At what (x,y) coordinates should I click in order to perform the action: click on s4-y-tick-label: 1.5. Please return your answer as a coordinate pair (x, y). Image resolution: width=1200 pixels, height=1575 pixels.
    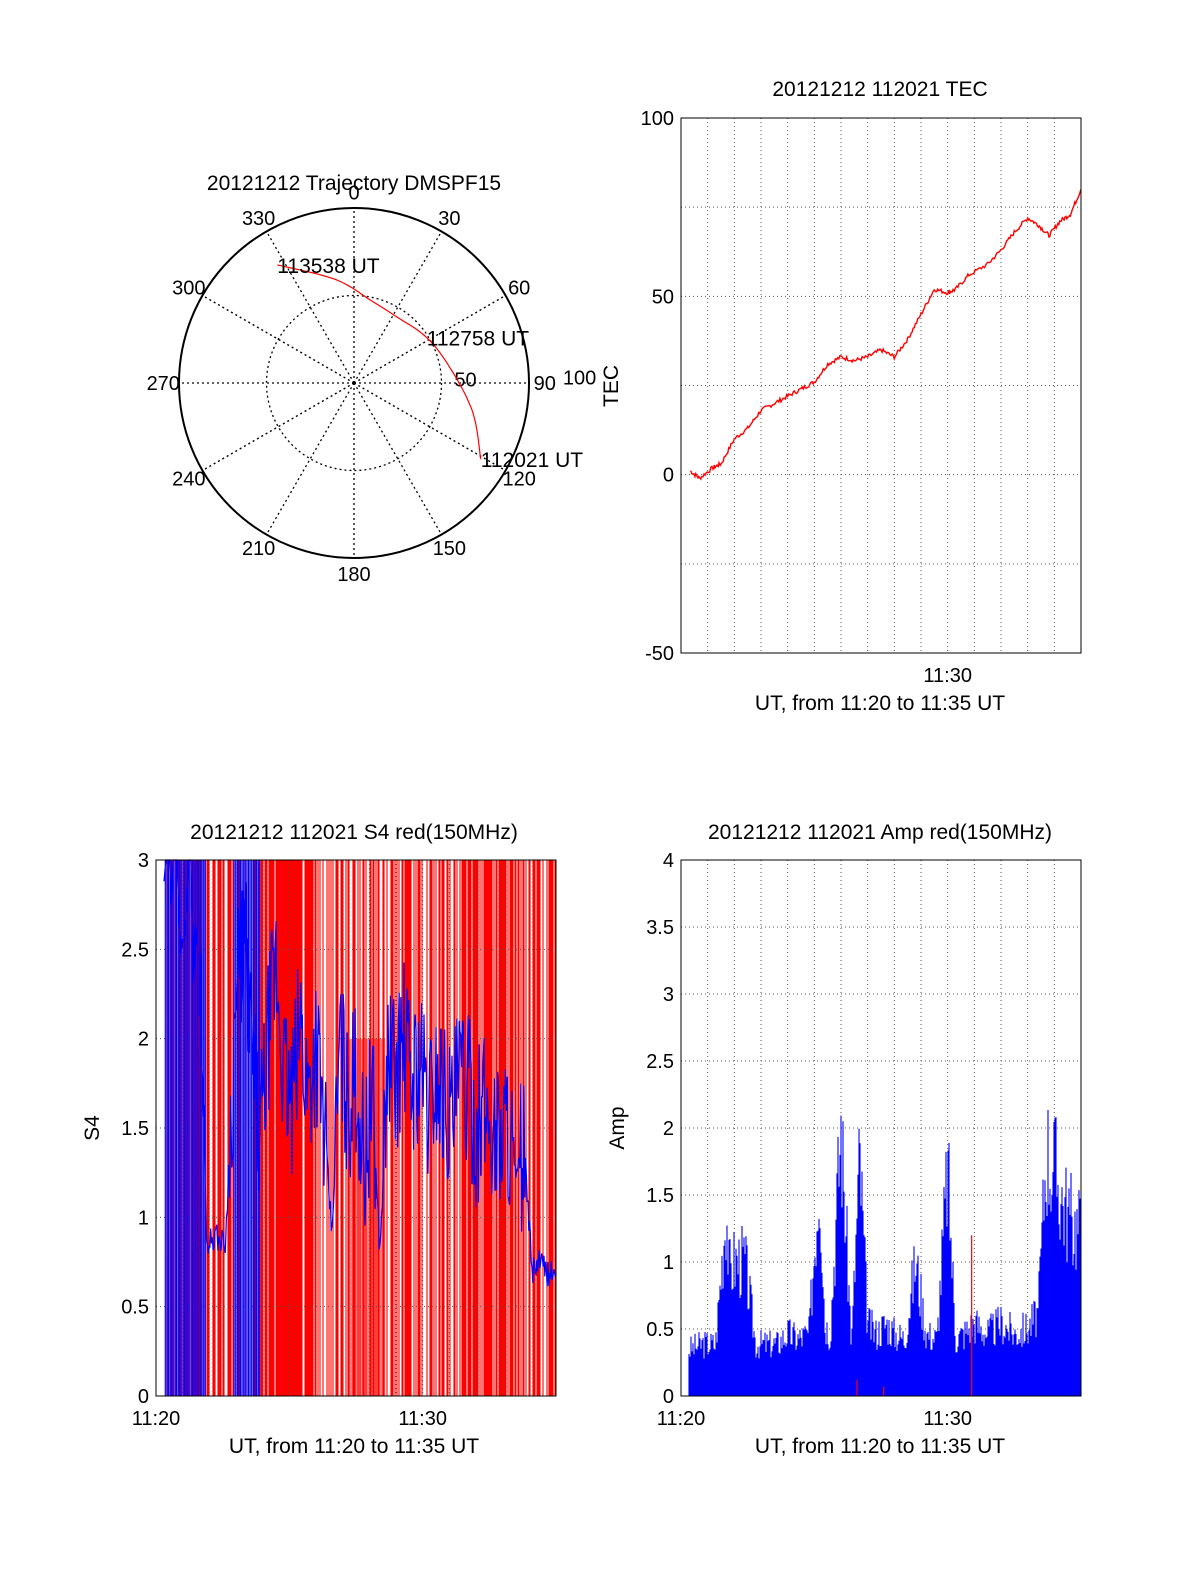
    Looking at the image, I should click on (135, 1129).